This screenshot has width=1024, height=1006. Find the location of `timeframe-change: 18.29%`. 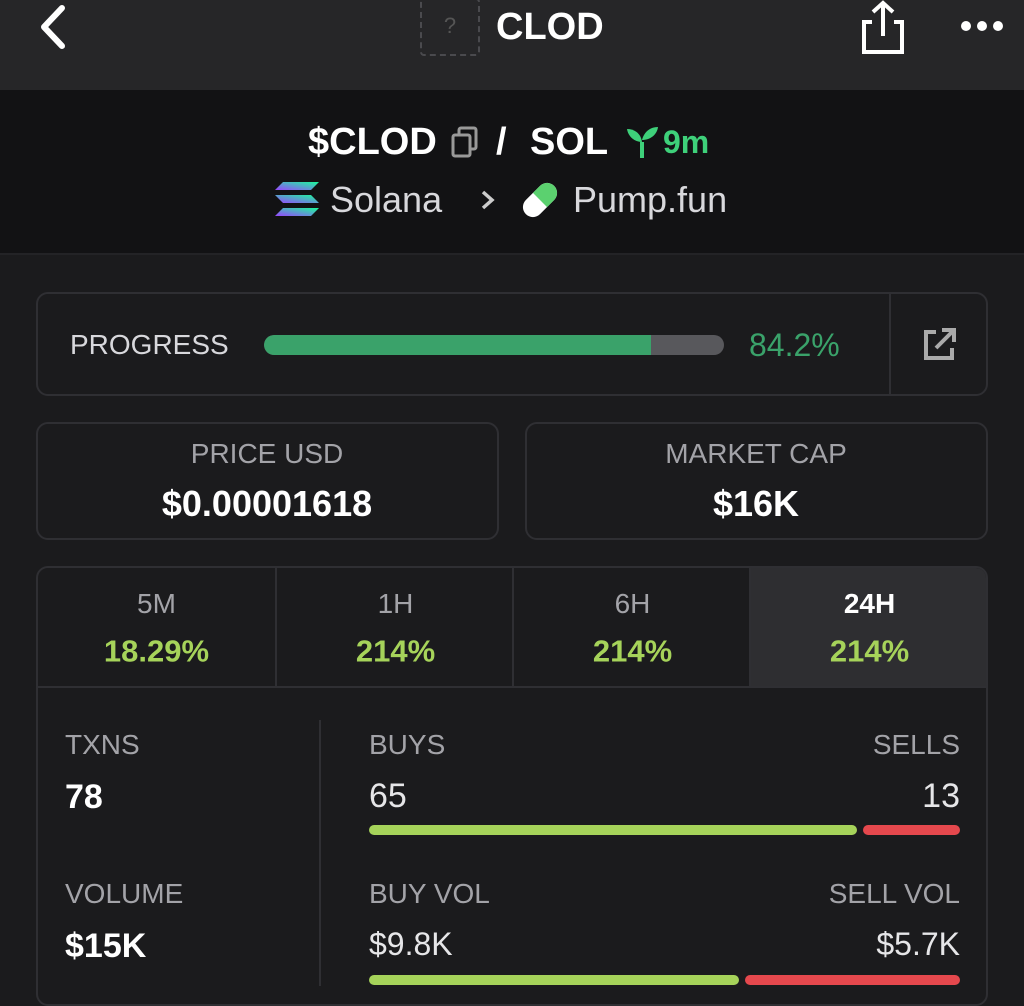

timeframe-change: 18.29% is located at coordinates (156, 651).